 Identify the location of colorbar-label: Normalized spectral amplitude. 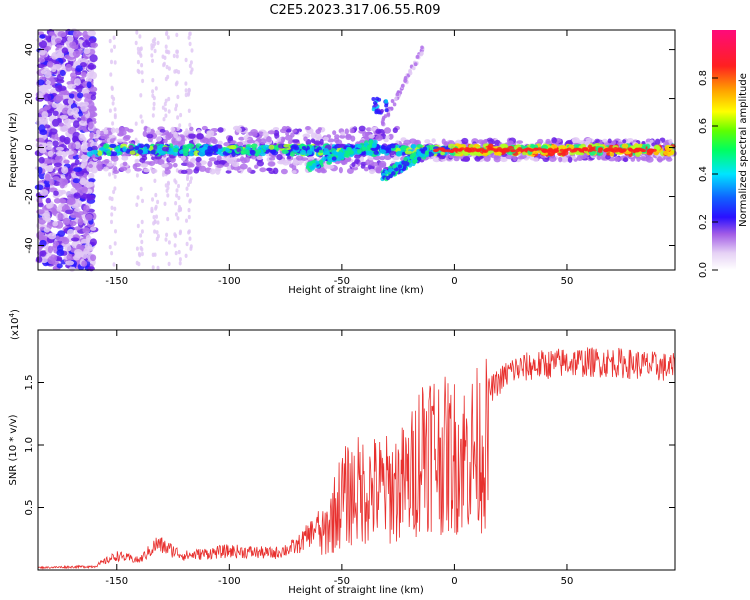
(743, 150).